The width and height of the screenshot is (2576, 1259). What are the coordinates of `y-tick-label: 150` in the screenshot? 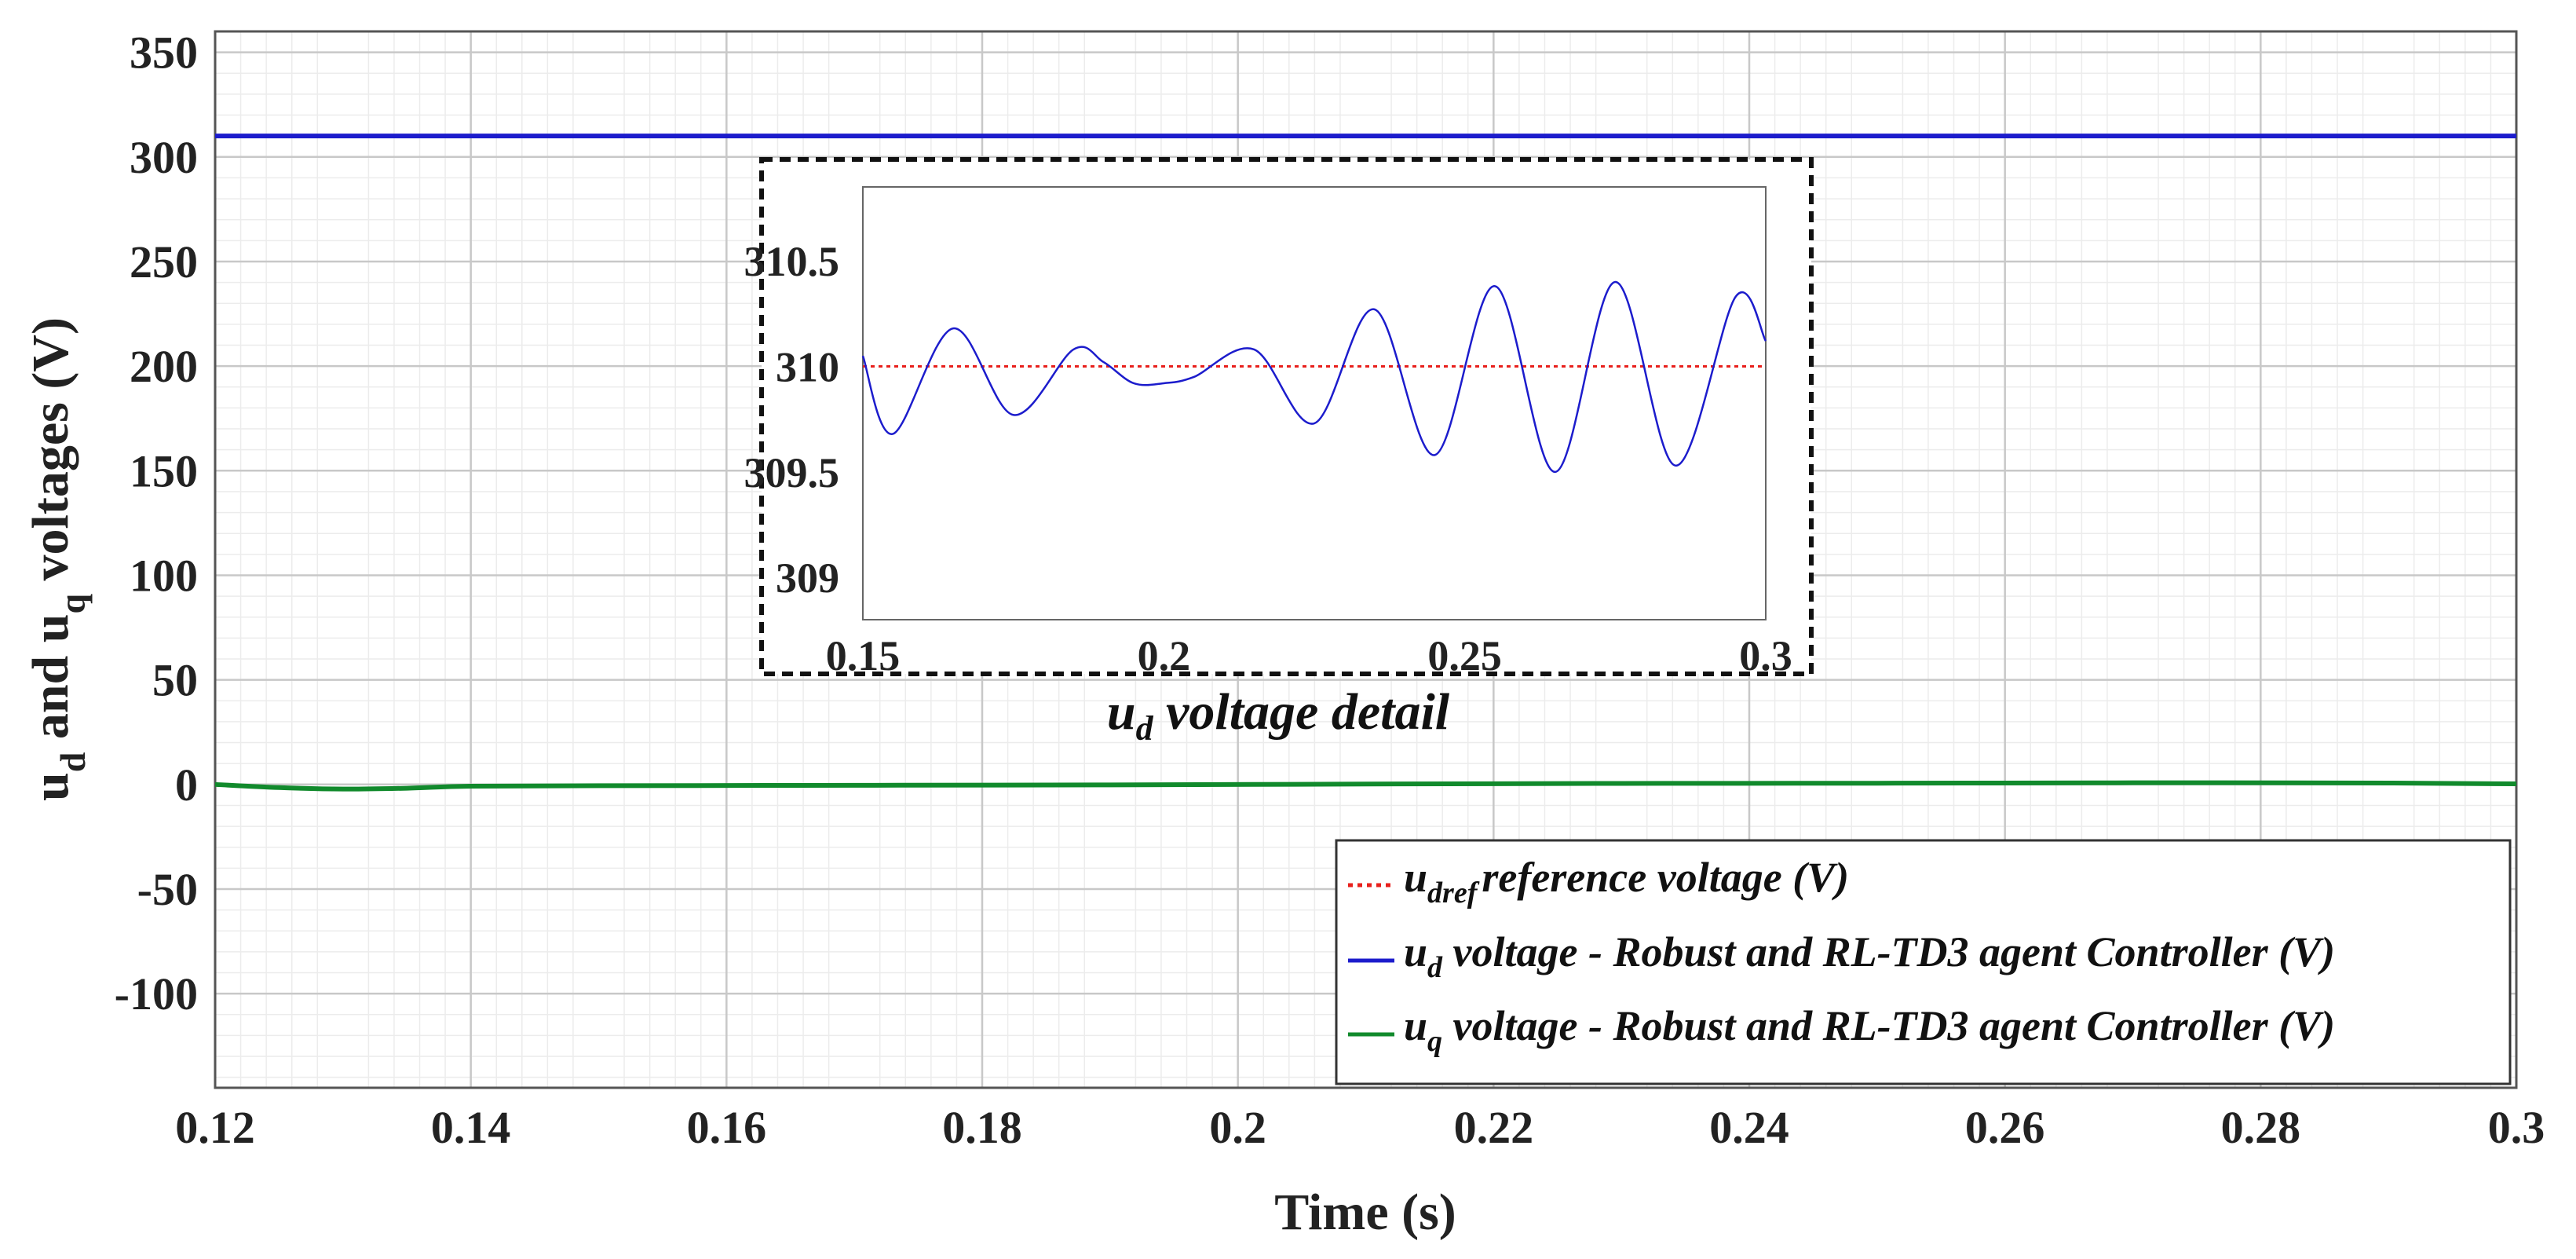 It's located at (164, 470).